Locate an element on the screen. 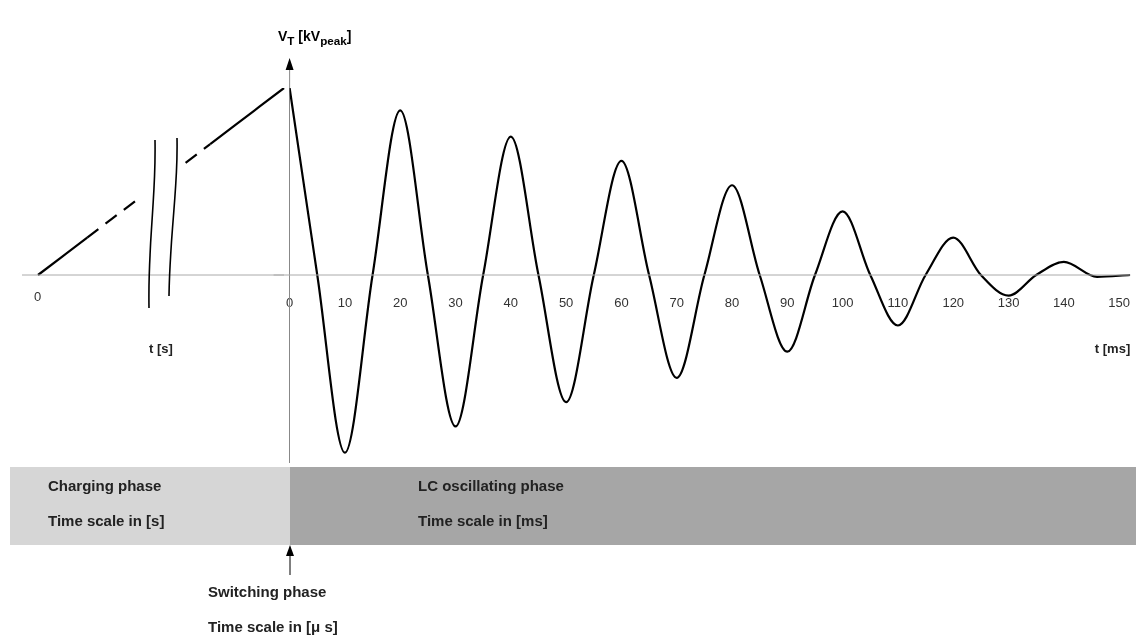 This screenshot has height=643, width=1146. y-axis-title: V$_{T}$ [kV$_{peak}$] is located at coordinates (315, 37).